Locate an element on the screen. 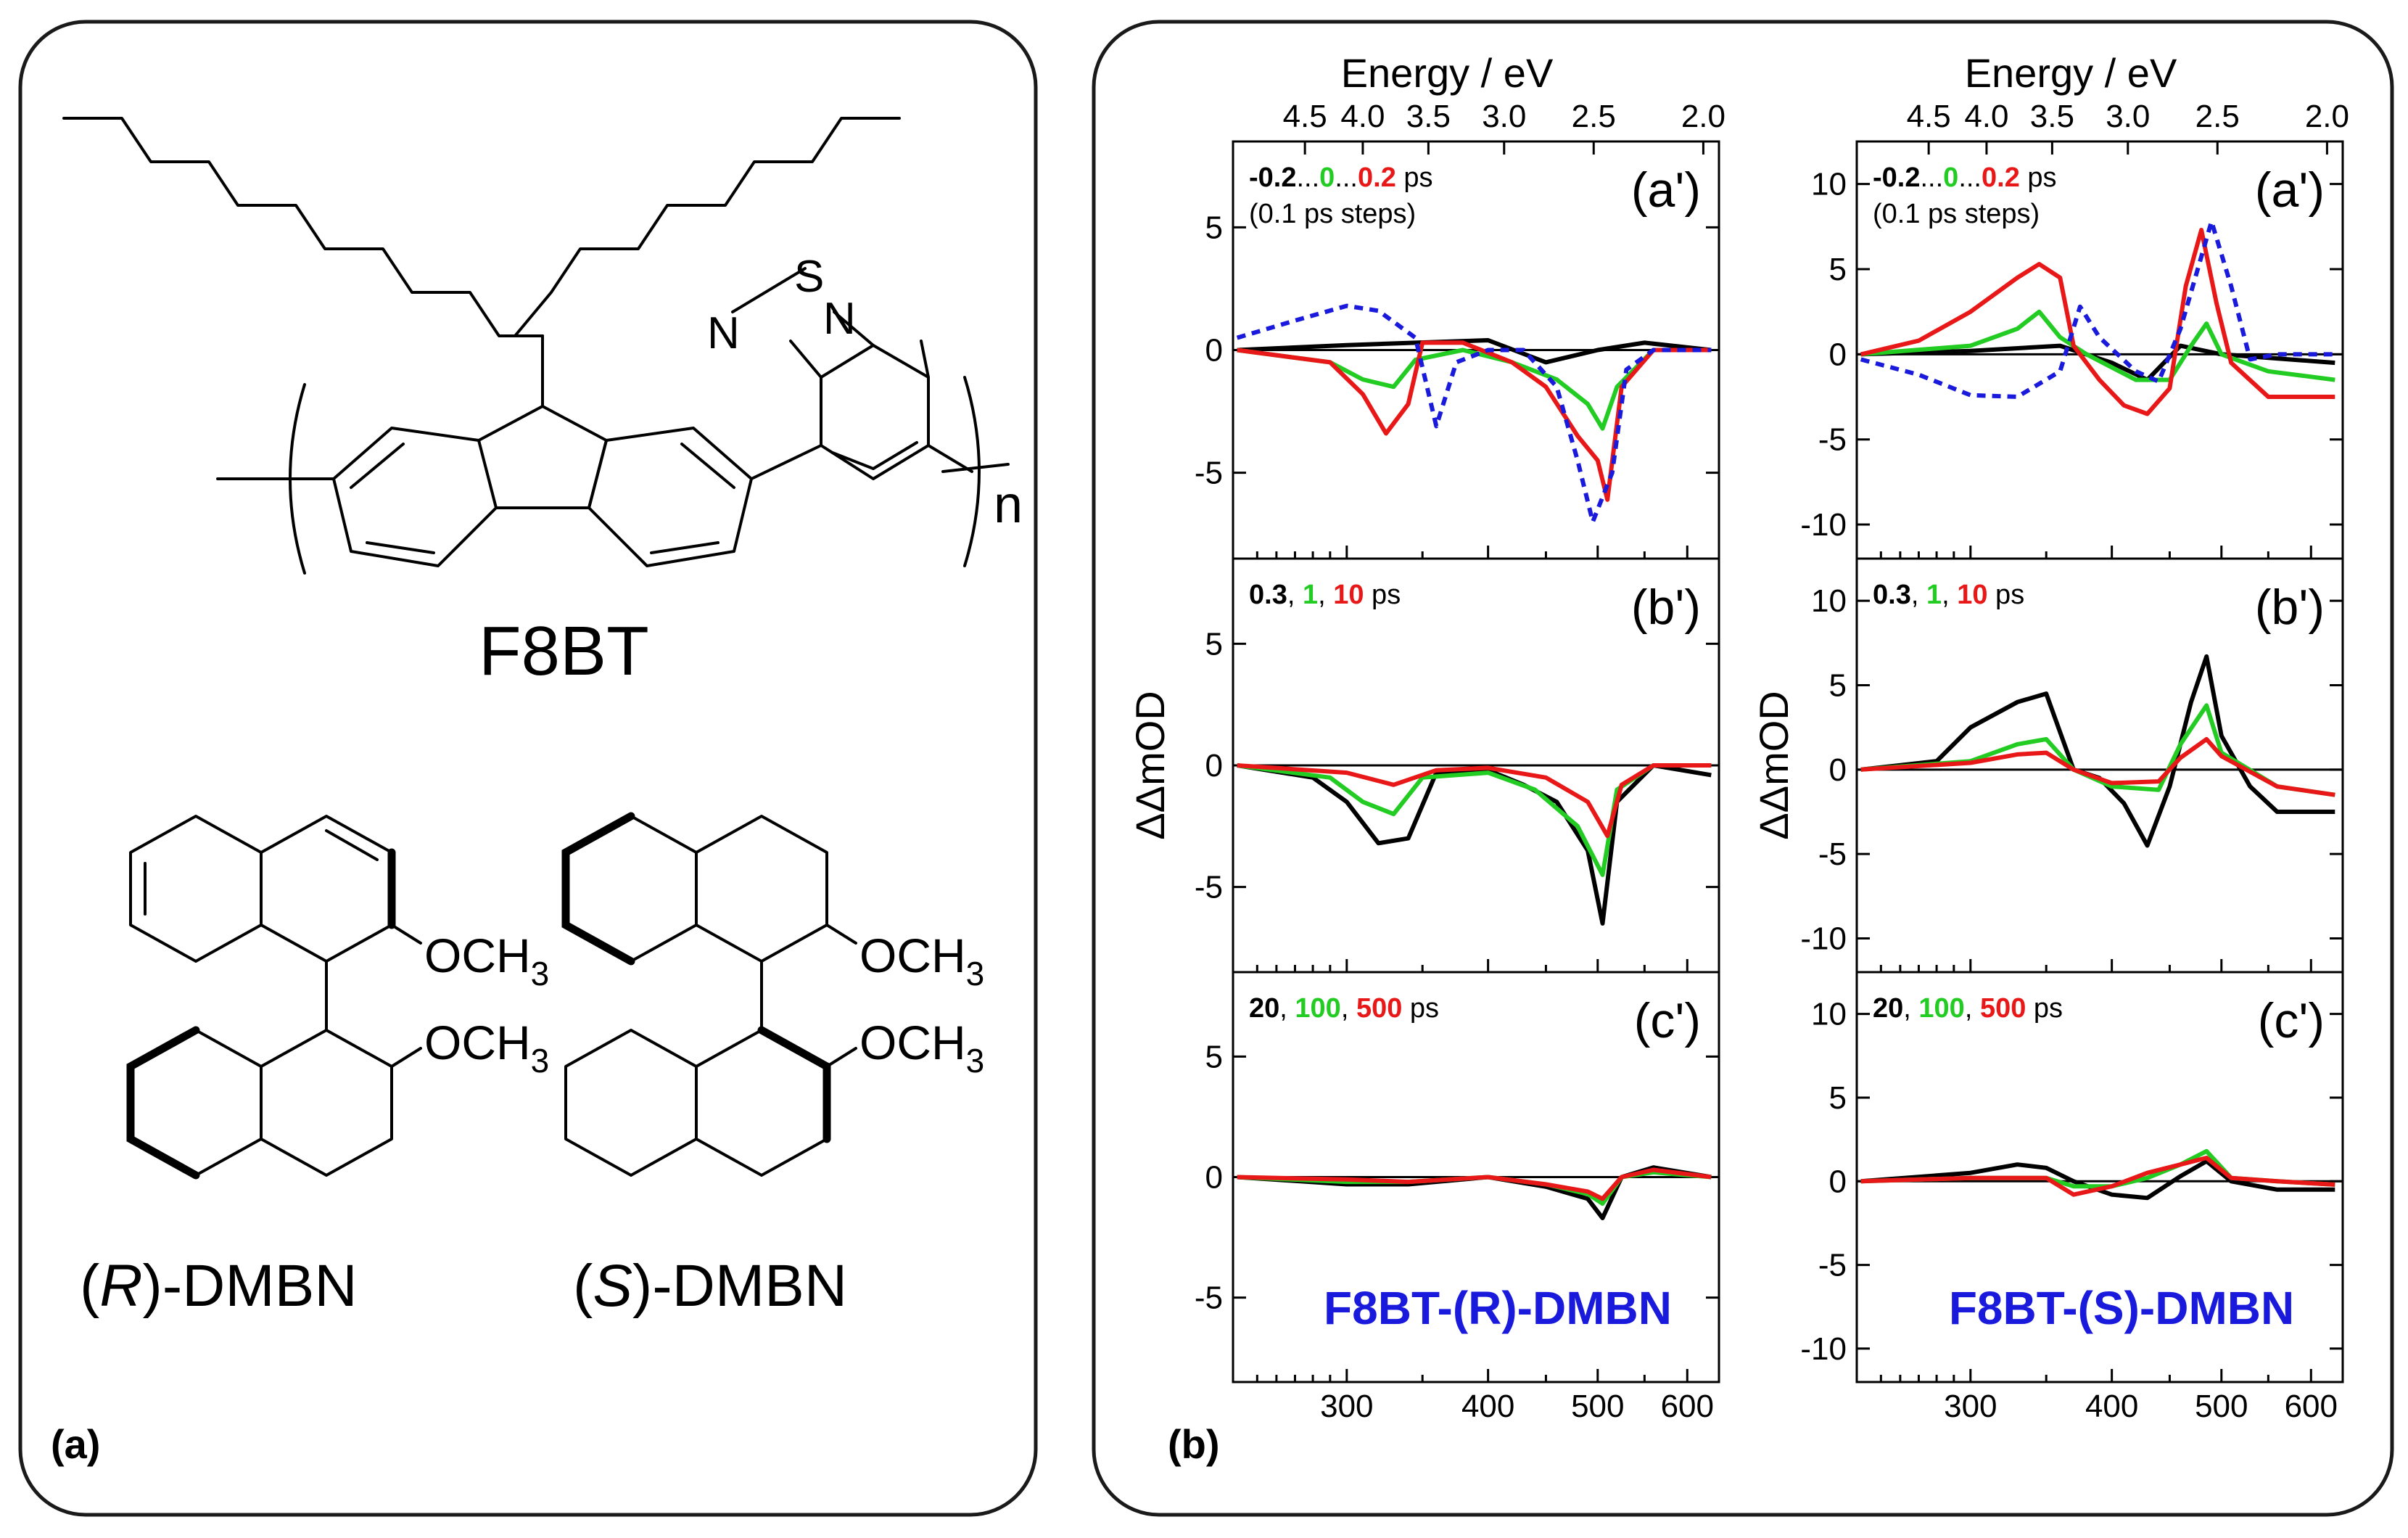  r-ome-2: OCH is located at coordinates (477, 1042).